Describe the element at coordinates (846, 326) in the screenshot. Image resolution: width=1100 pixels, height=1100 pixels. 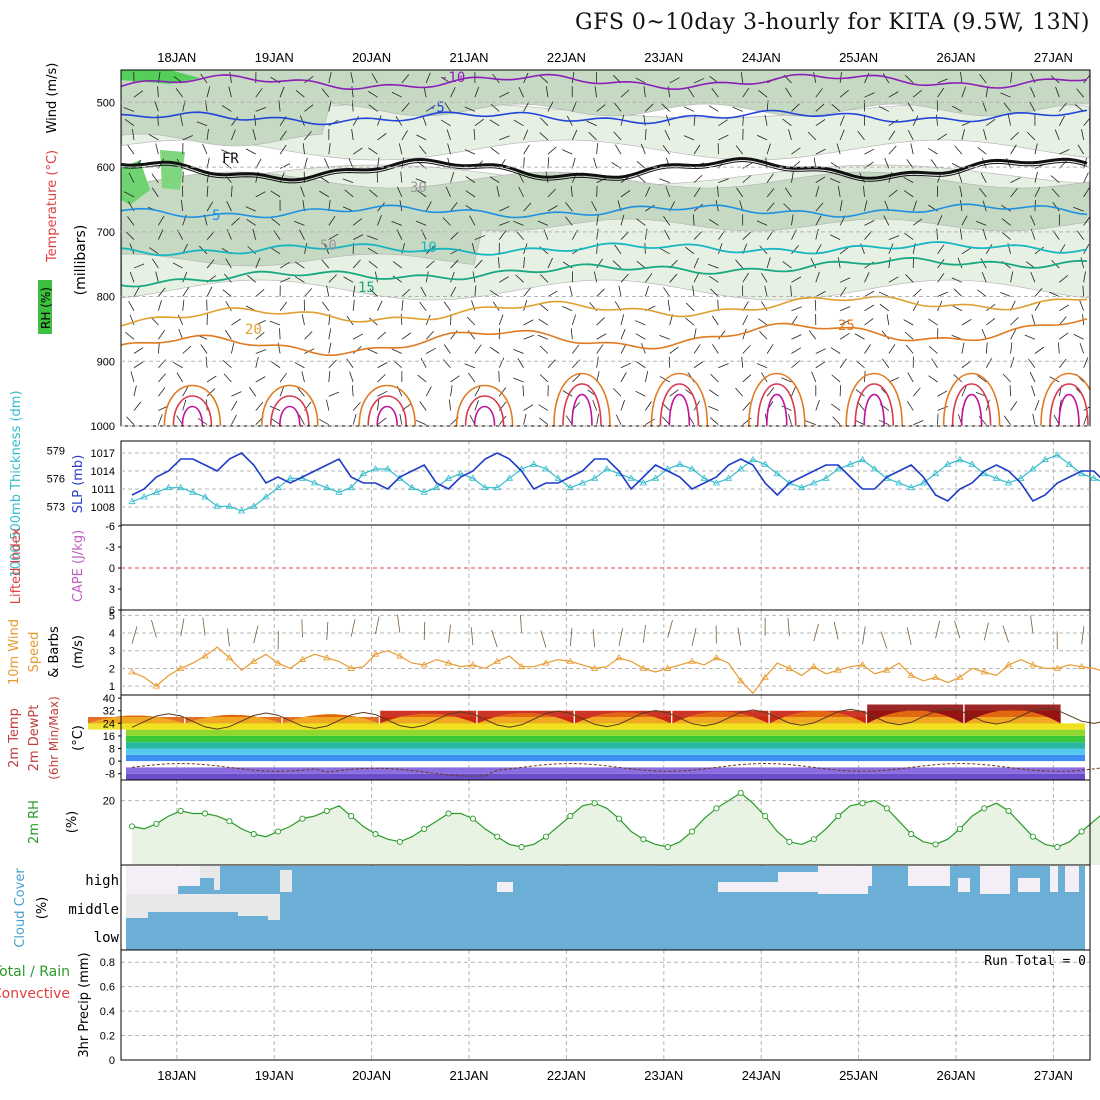
I see `contour-label: 25` at that location.